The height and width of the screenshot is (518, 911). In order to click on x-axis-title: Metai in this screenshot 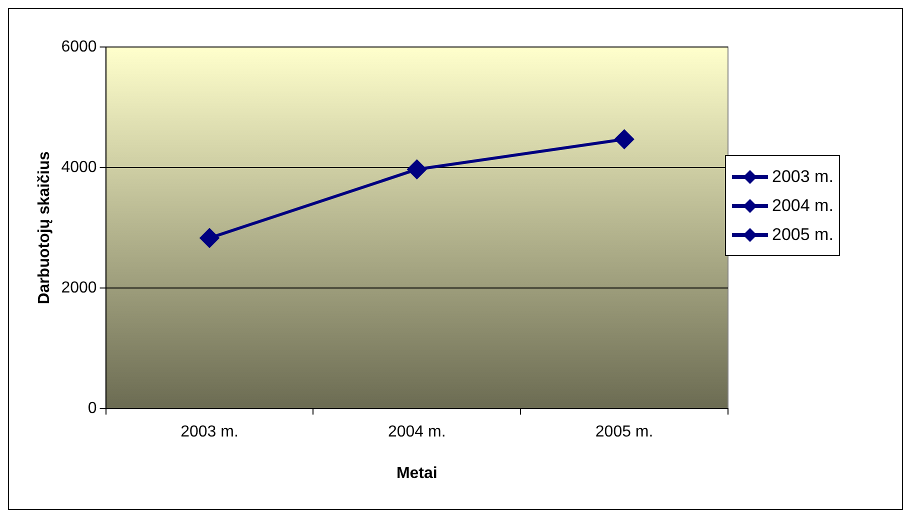, I will do `click(417, 473)`.